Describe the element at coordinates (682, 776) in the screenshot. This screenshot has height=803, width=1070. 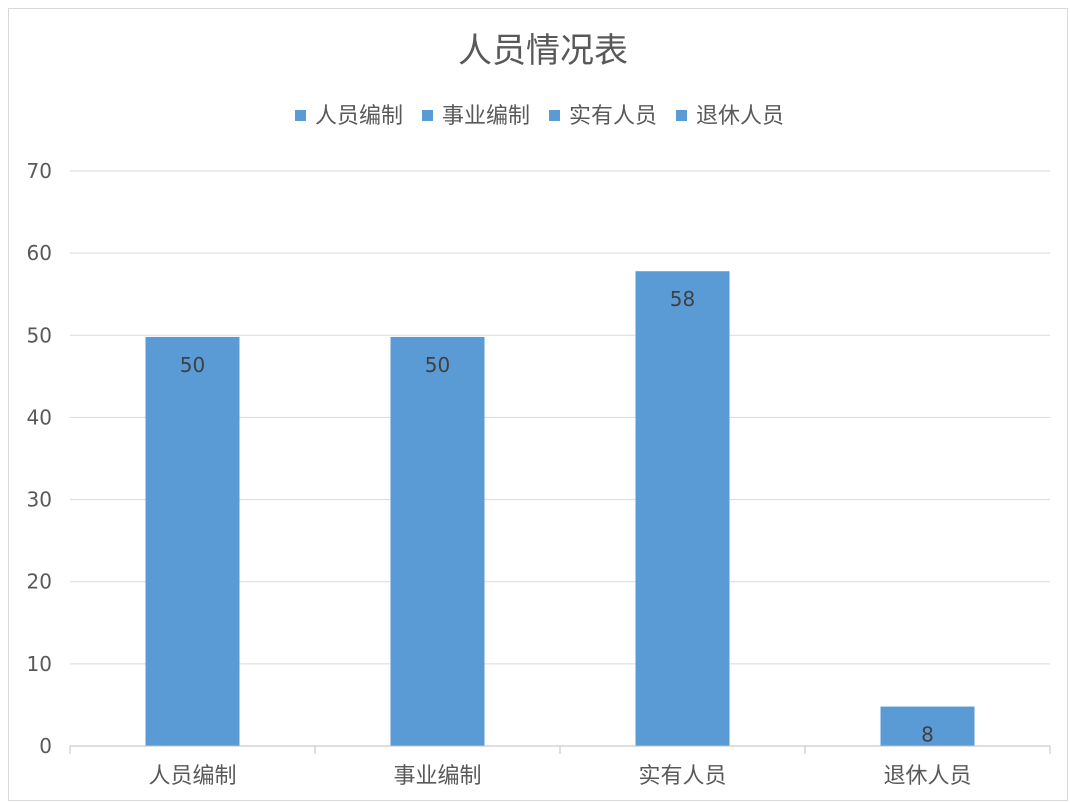
I see `category-label: 实有人员` at that location.